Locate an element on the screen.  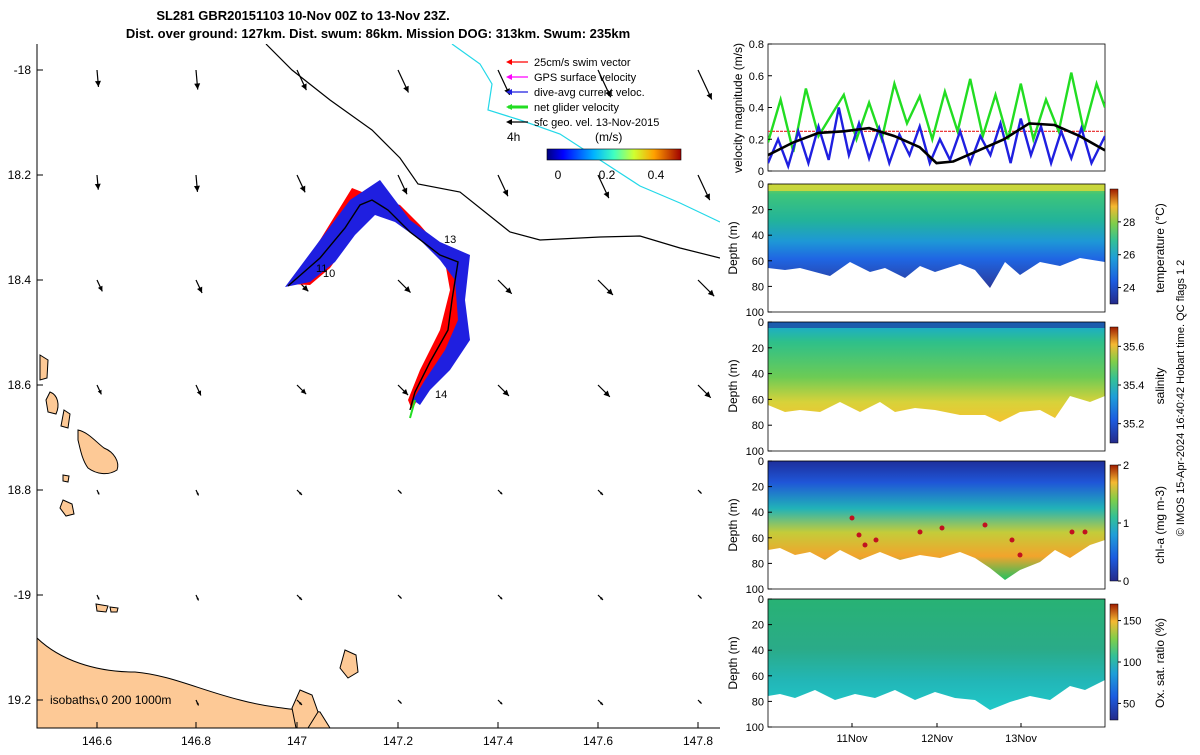
legend-item: sfc geo. vel. 13-Nov-2015 is located at coordinates (582, 123).